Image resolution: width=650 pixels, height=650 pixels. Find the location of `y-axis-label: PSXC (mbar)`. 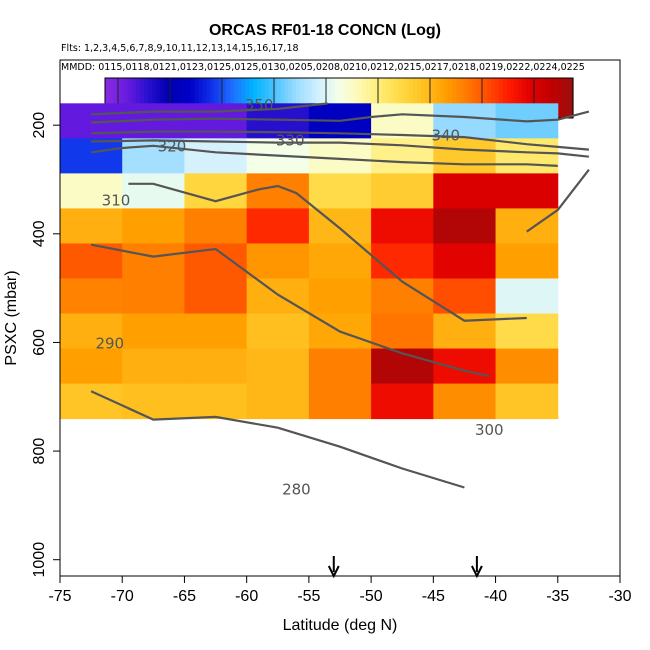

y-axis-label: PSXC (mbar) is located at coordinates (11, 317).